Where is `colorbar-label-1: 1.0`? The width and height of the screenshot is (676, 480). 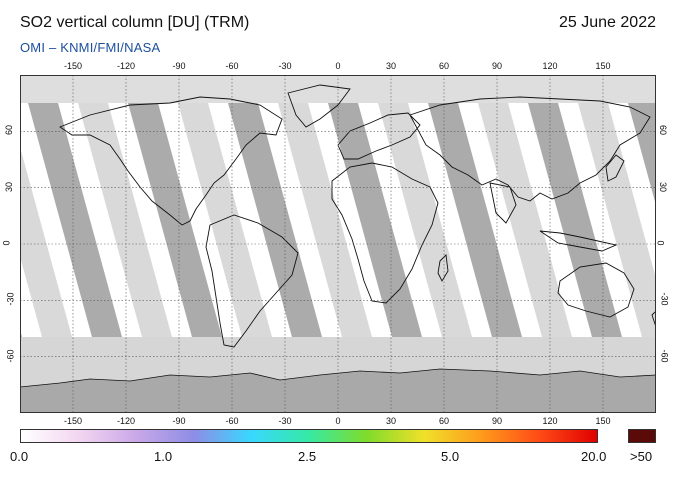
colorbar-label-1: 1.0 is located at coordinates (163, 456).